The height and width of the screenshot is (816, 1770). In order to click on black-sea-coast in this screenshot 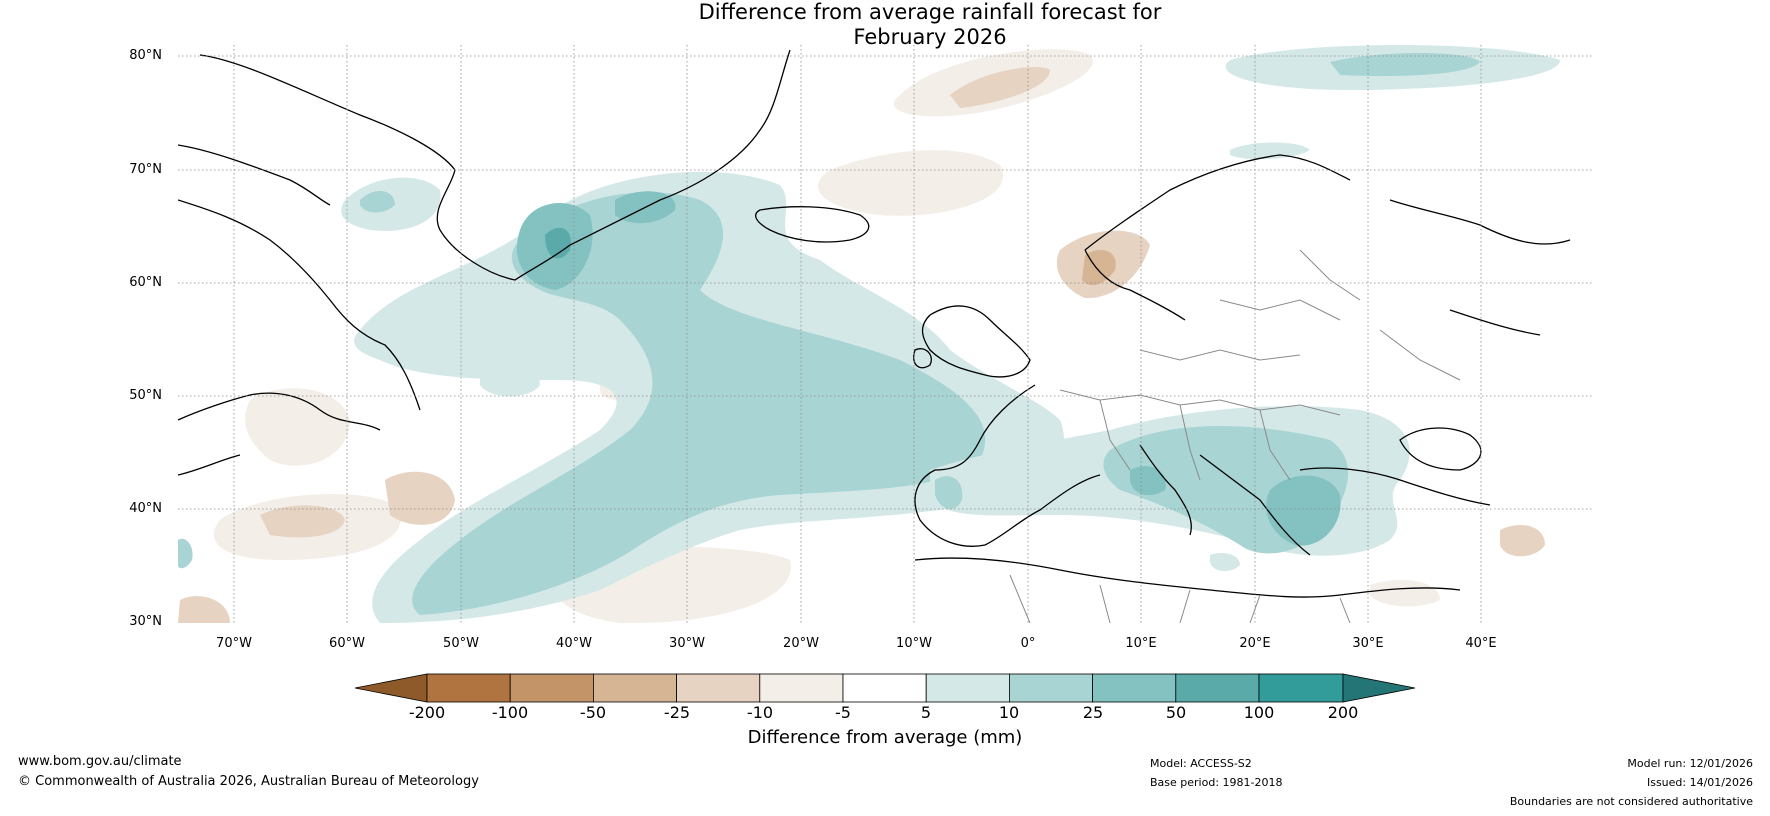, I will do `click(1440, 449)`.